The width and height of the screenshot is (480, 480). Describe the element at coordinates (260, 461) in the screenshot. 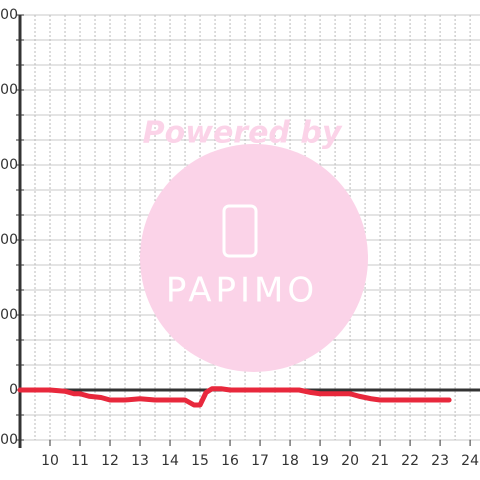

I see `x-tick-label: 17` at that location.